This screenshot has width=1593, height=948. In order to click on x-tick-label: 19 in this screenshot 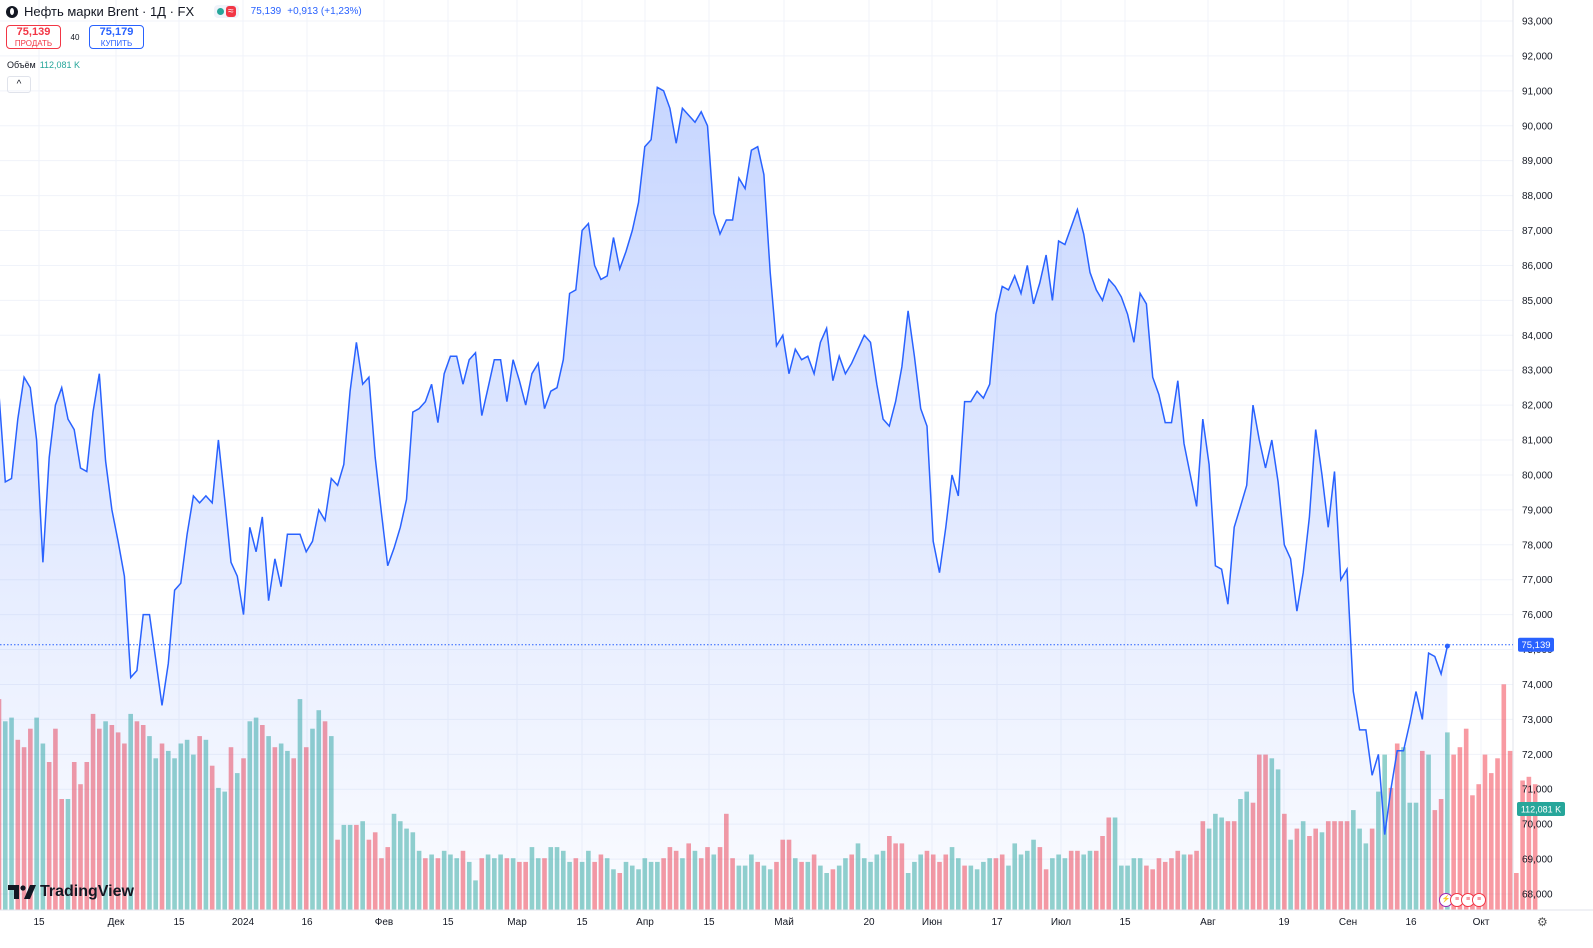, I will do `click(1284, 922)`.